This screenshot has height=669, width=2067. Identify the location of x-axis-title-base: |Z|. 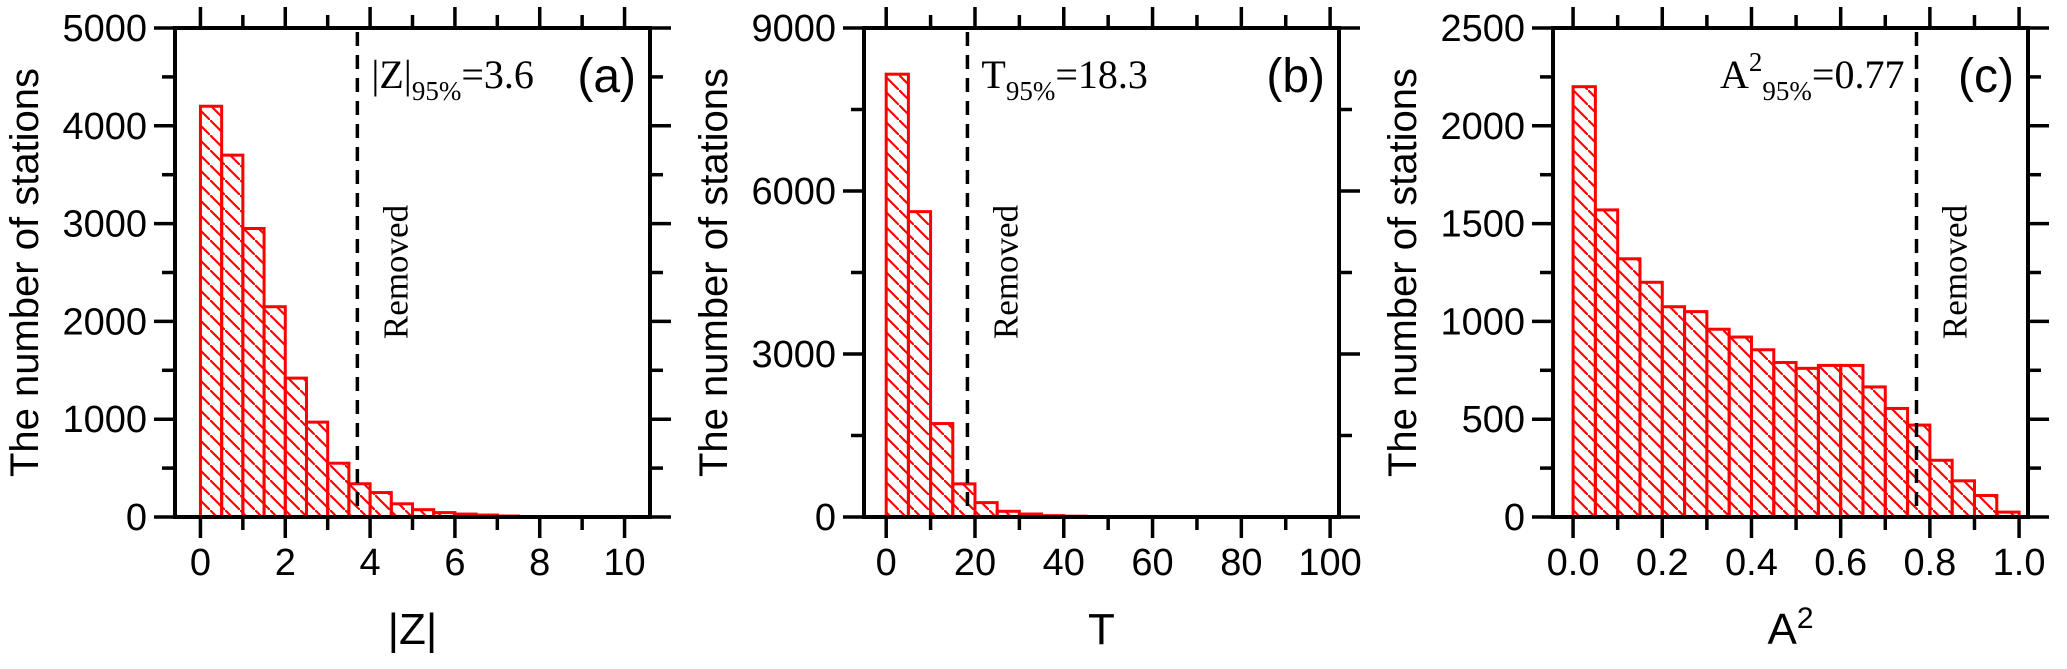
(413, 629).